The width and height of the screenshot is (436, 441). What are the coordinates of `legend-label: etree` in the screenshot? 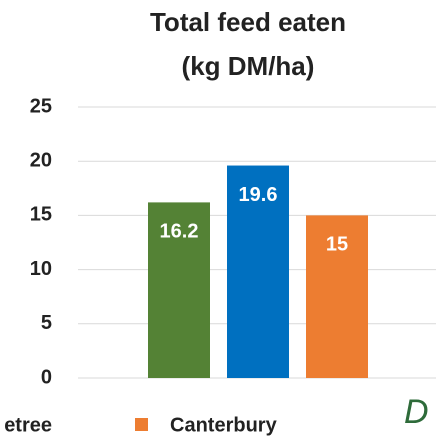 It's located at (28, 425).